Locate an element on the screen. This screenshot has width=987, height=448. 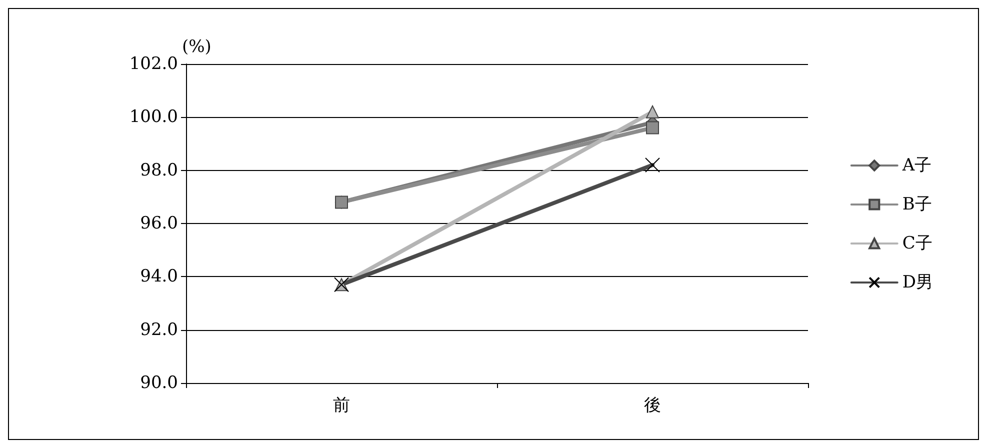
x-tick-label: 前 is located at coordinates (341, 406).